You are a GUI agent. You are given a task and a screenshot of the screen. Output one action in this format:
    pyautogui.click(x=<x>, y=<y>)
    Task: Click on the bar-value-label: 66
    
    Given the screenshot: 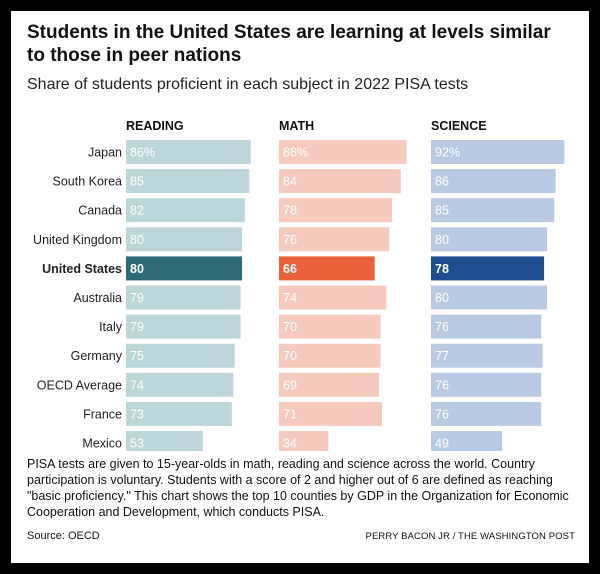 What is the action you would take?
    pyautogui.click(x=290, y=269)
    